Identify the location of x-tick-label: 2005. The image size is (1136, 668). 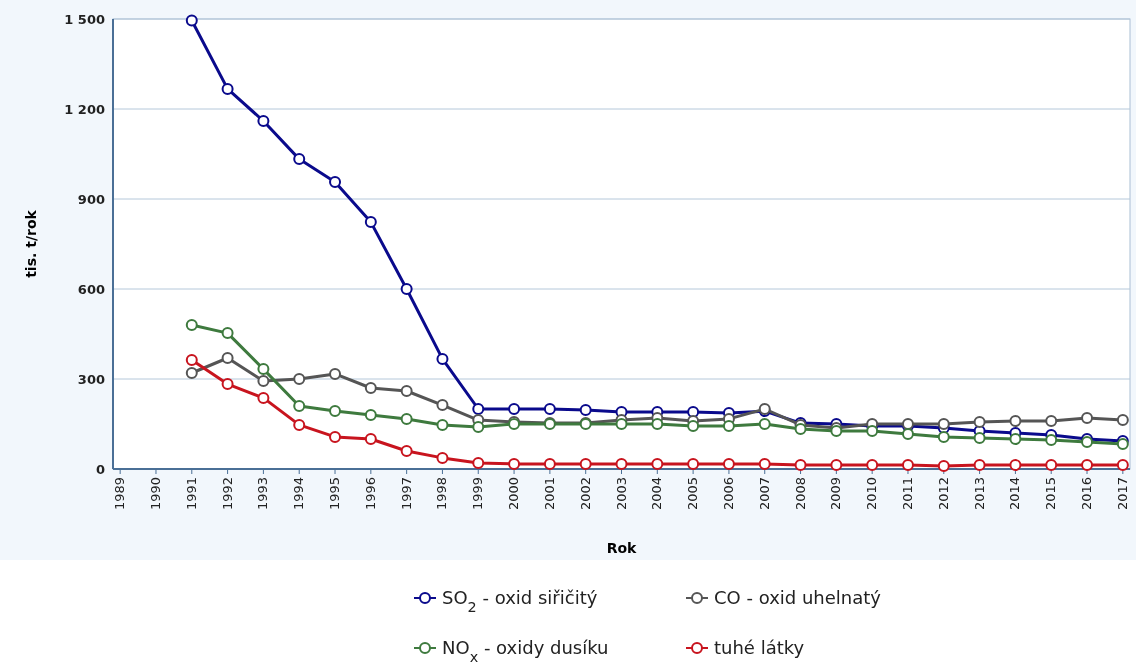
(693, 494).